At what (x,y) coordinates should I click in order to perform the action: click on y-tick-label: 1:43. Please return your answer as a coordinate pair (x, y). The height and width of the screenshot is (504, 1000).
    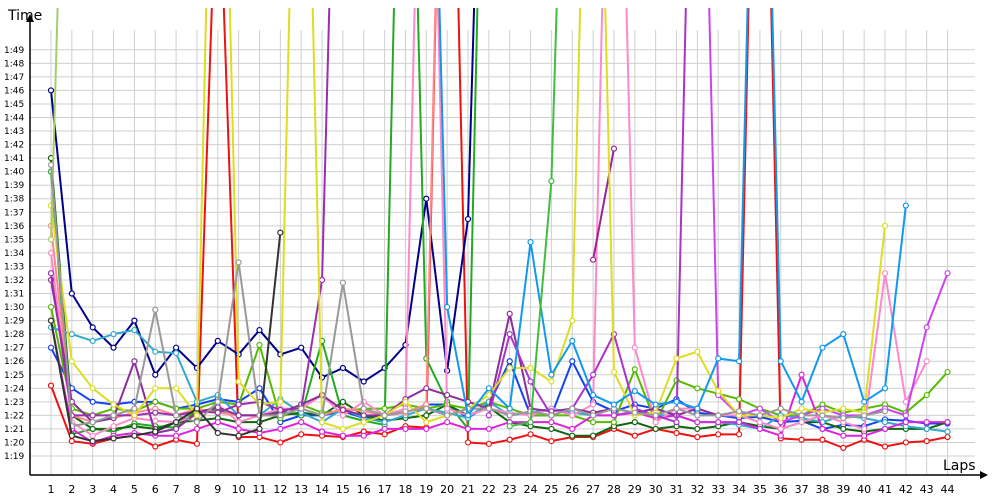
    Looking at the image, I should click on (14, 132).